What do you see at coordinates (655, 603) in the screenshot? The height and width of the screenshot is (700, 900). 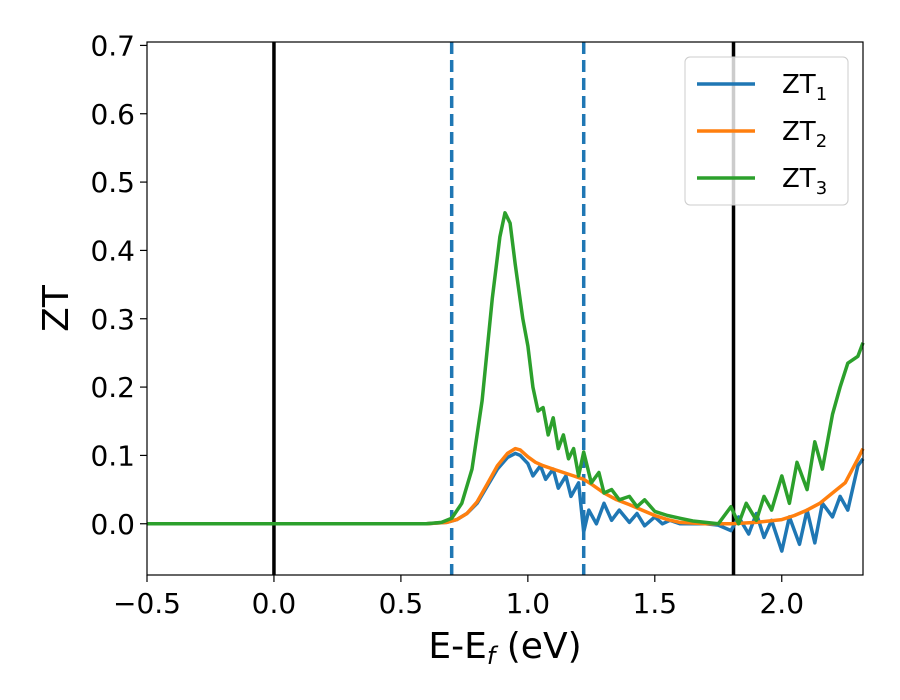 I see `x-tick-label: 1.5` at bounding box center [655, 603].